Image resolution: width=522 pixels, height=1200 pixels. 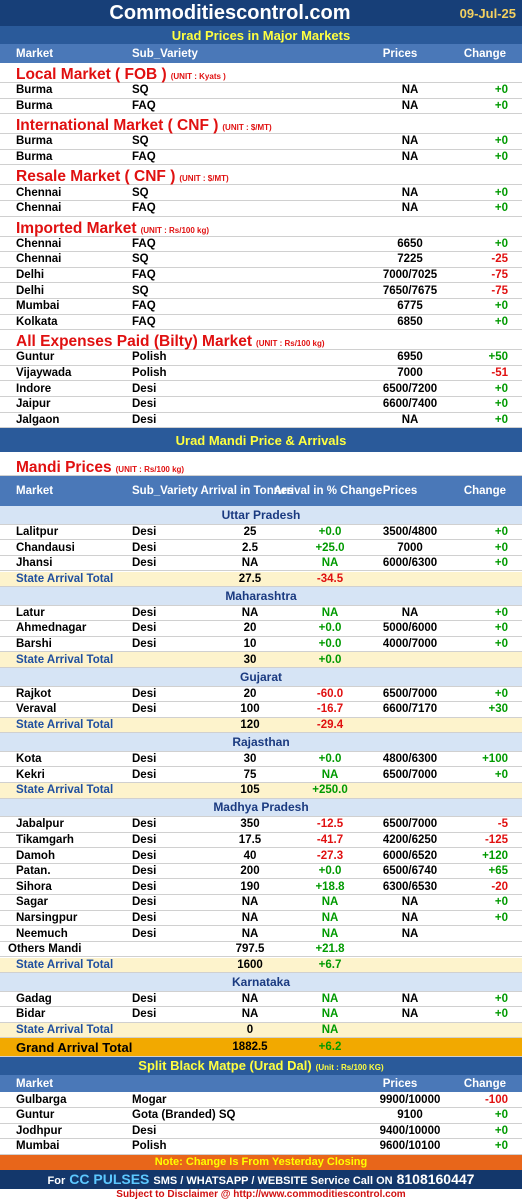 I want to click on arrival-tonnes: 200, so click(x=250, y=871).